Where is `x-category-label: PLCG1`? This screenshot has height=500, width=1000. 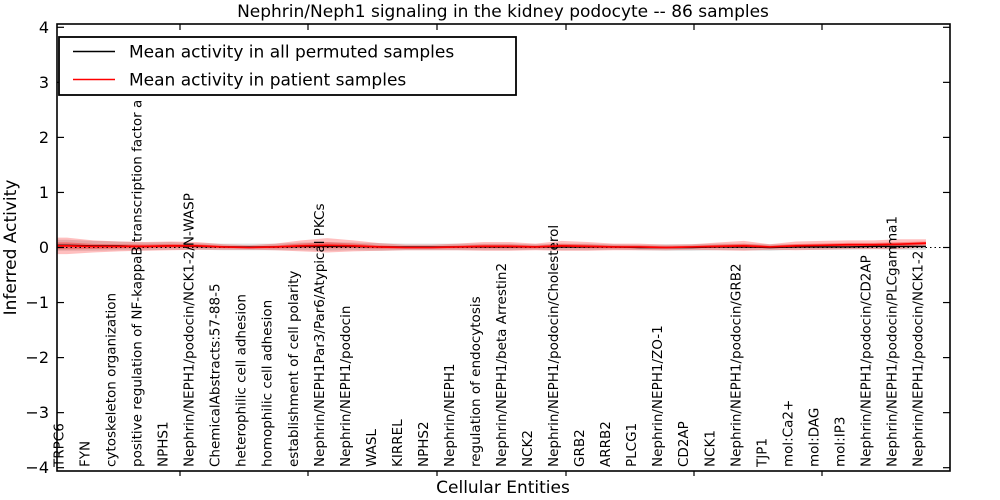 x-category-label: PLCG1 is located at coordinates (632, 445).